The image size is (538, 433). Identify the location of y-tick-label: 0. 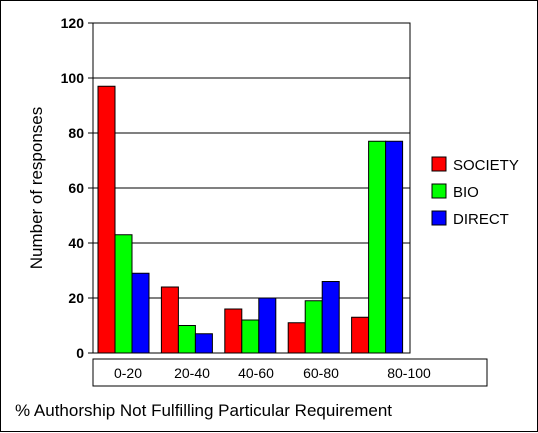
(80, 353).